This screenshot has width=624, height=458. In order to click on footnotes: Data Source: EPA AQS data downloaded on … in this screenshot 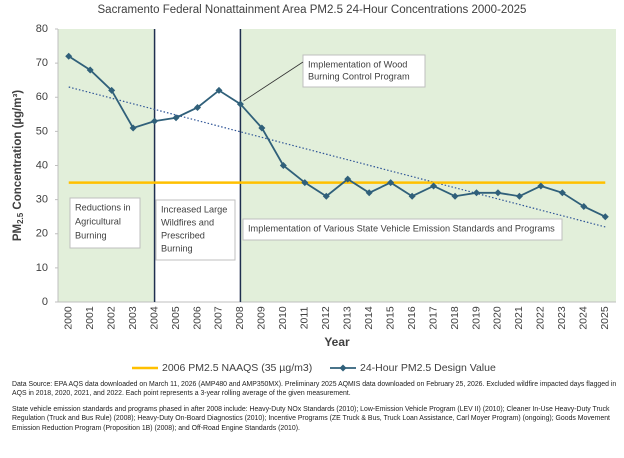, I will do `click(315, 409)`.